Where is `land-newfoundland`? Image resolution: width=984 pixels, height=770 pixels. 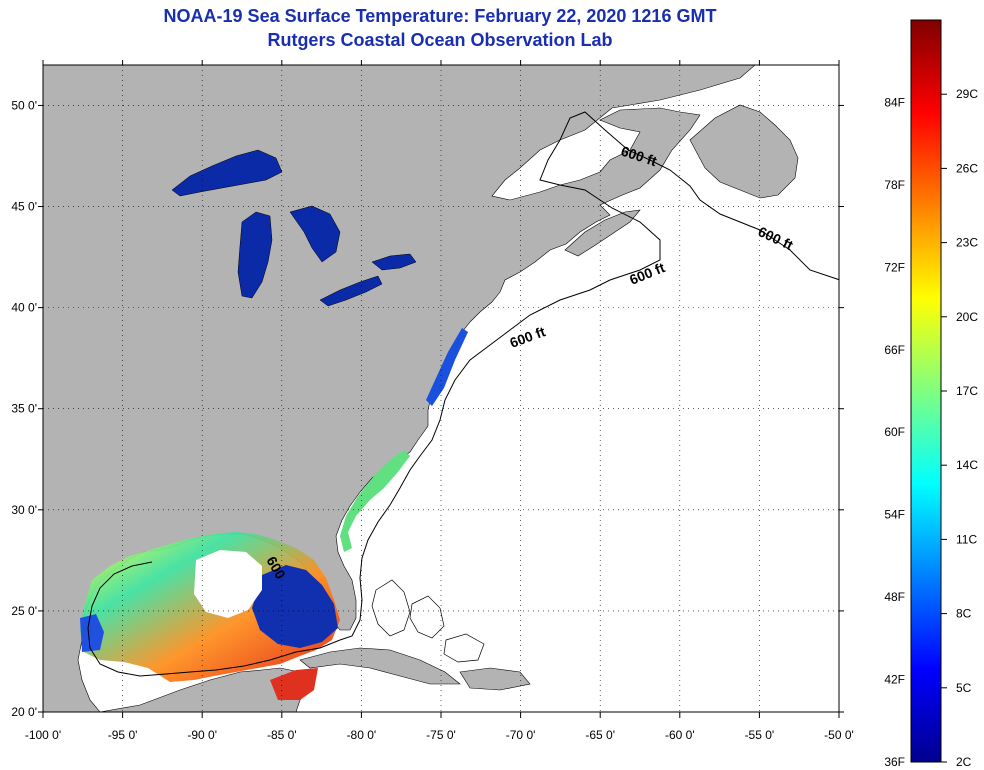
land-newfoundland is located at coordinates (744, 151).